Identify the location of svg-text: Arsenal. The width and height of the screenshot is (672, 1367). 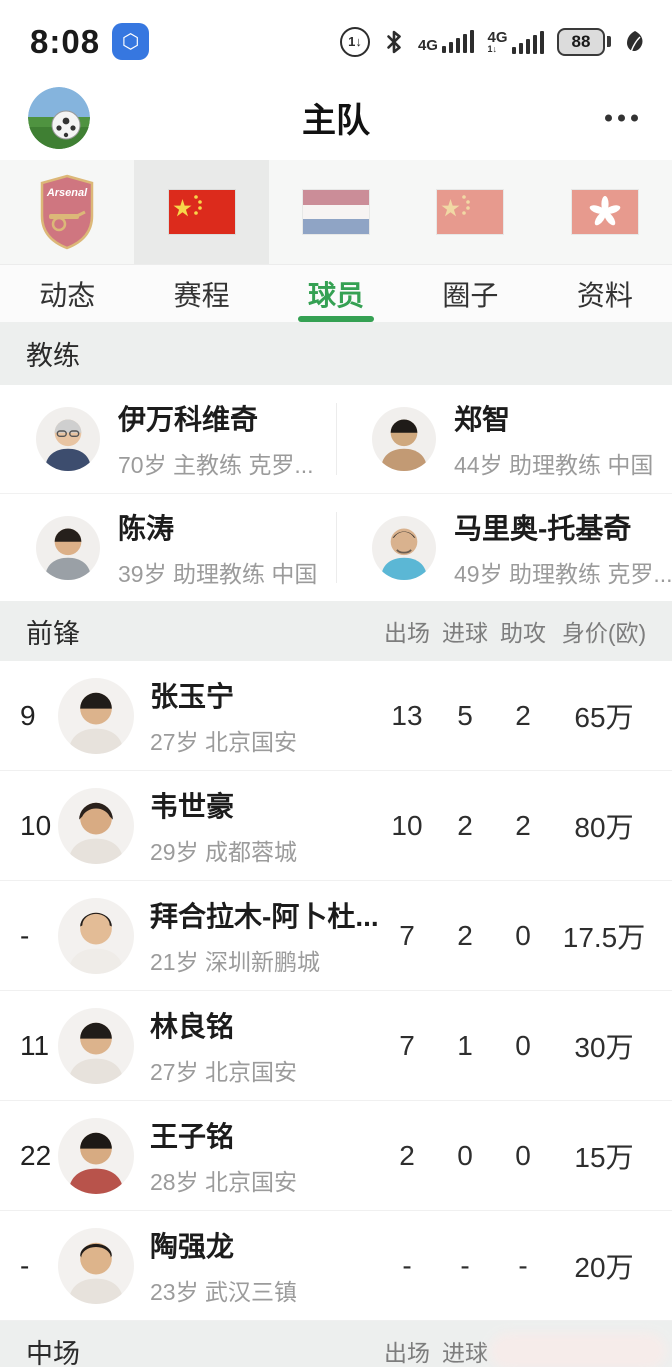
(67, 193).